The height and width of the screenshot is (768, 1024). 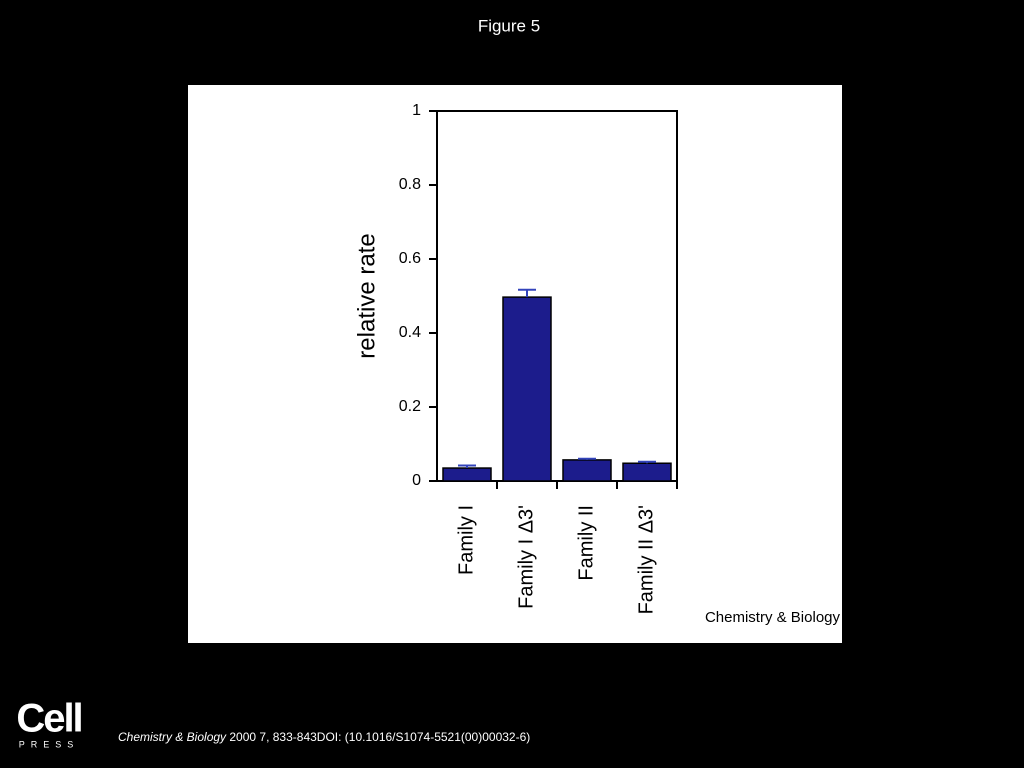 I want to click on y-tick-label: 0.6, so click(x=410, y=258).